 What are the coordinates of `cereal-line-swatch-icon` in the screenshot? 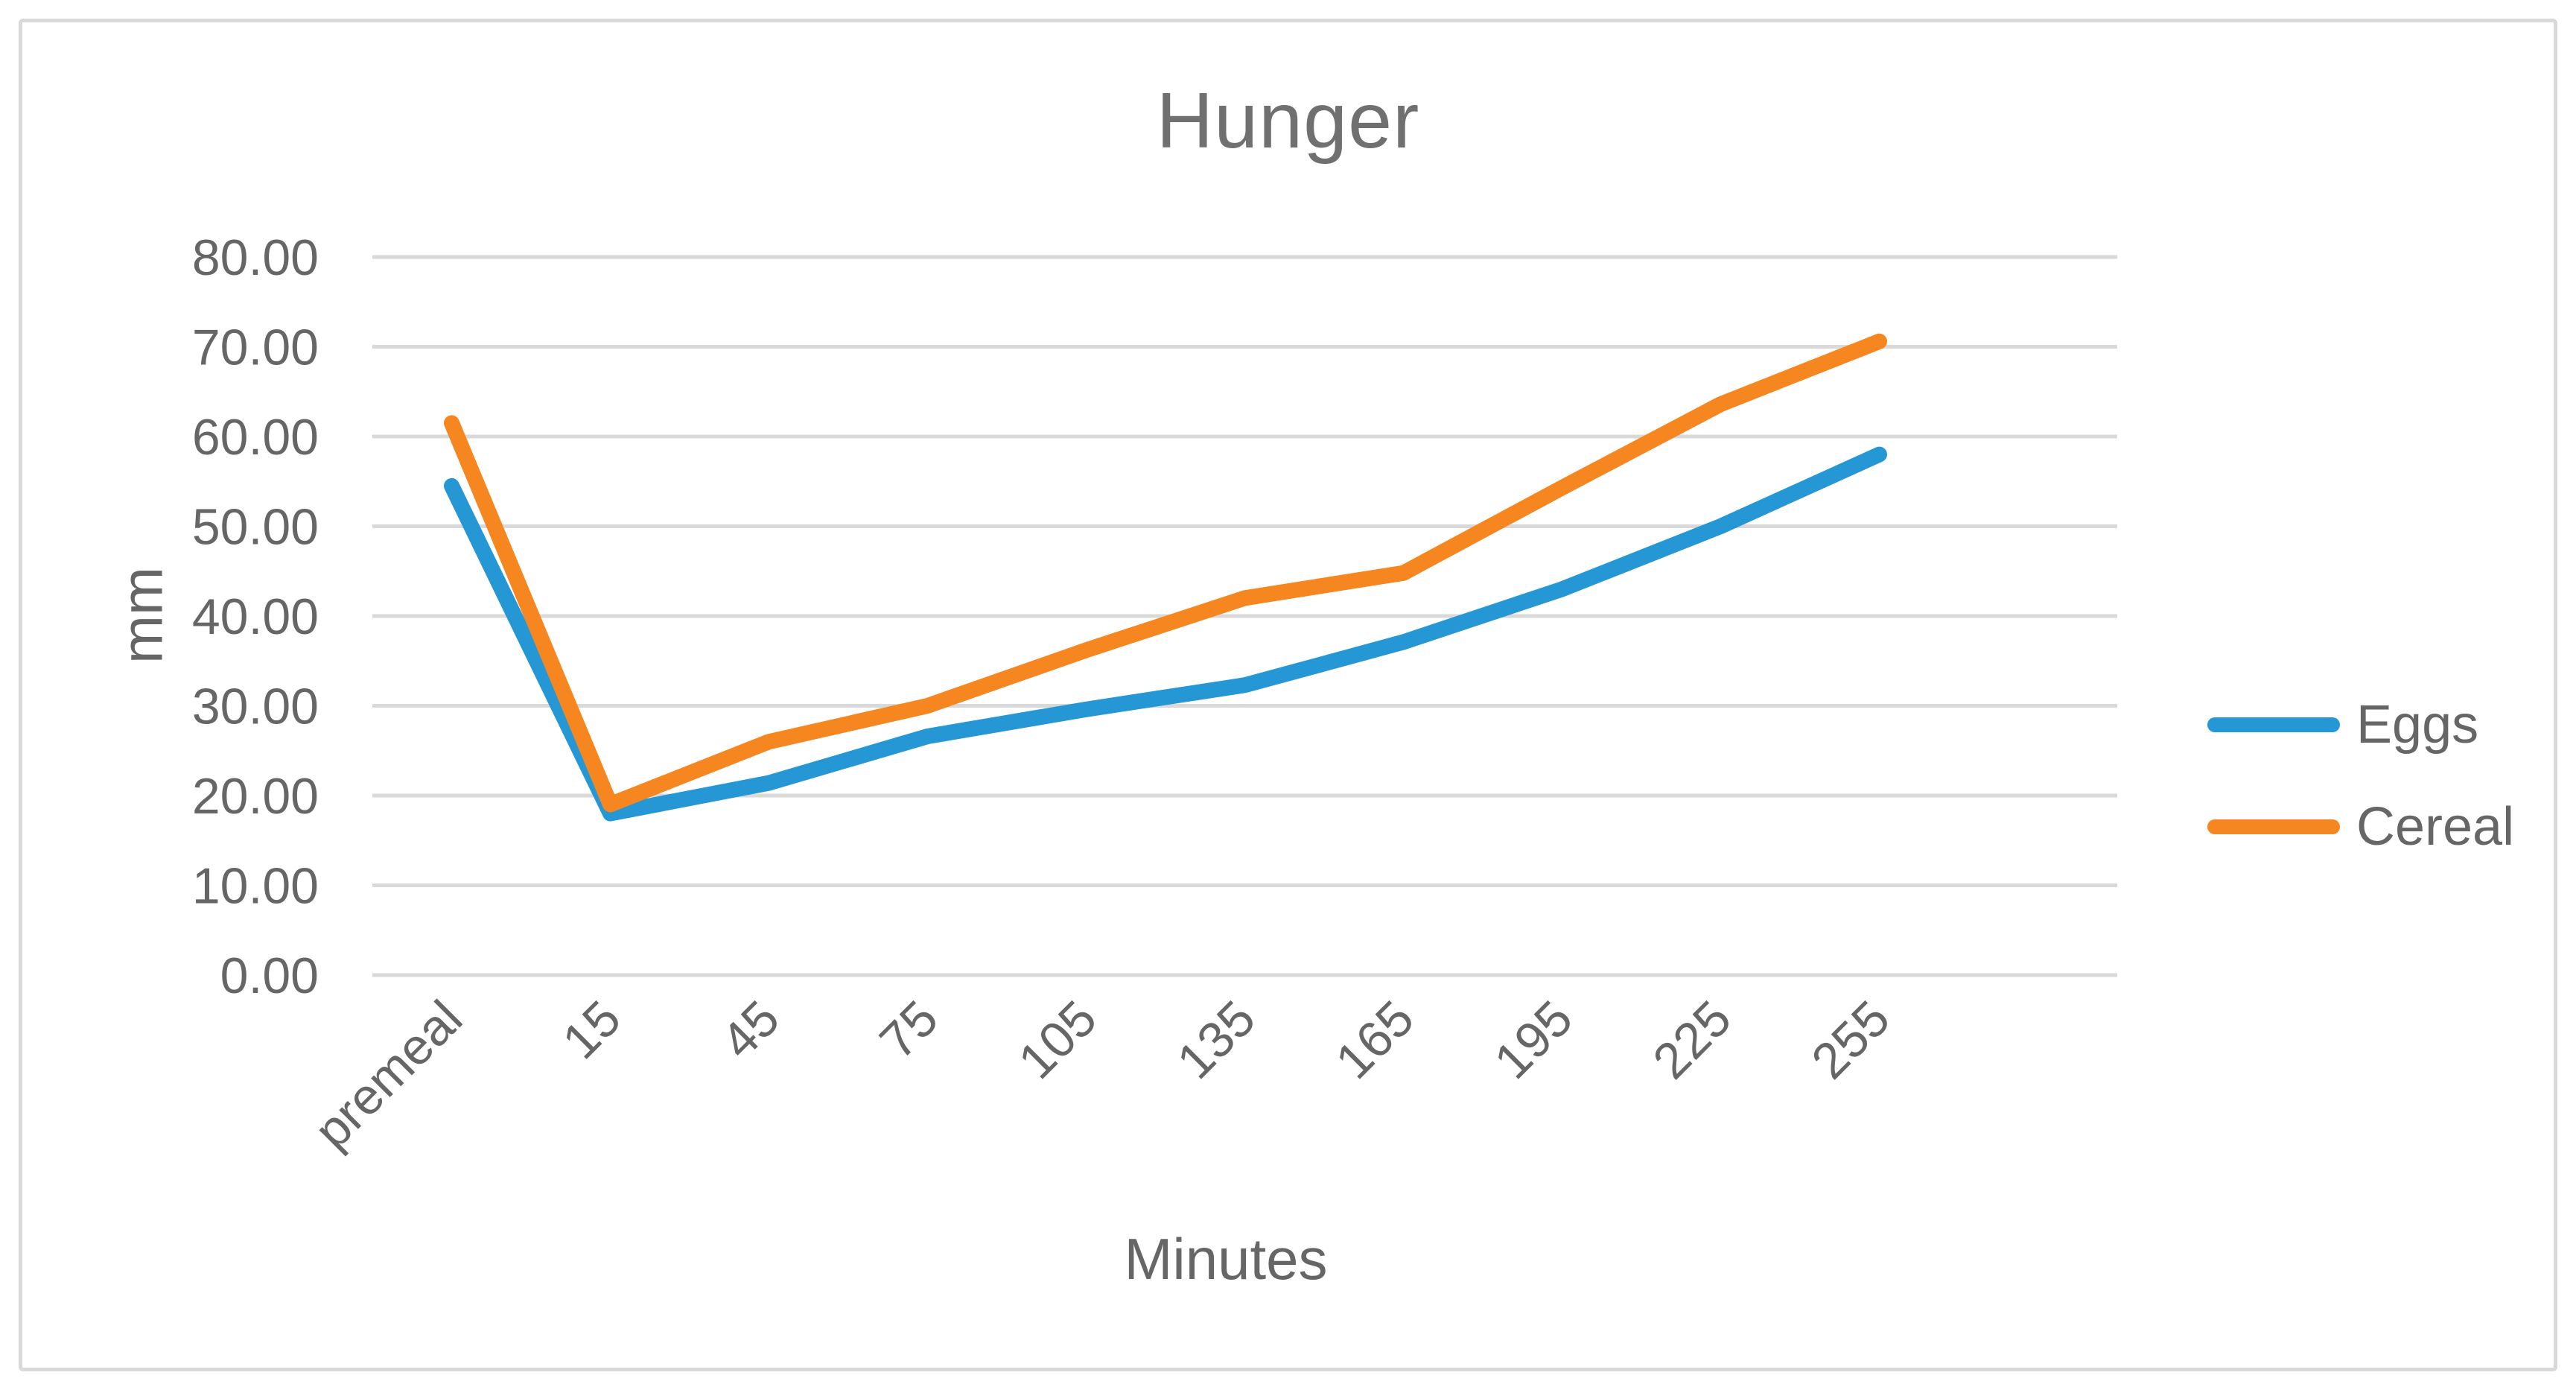 It's located at (2273, 826).